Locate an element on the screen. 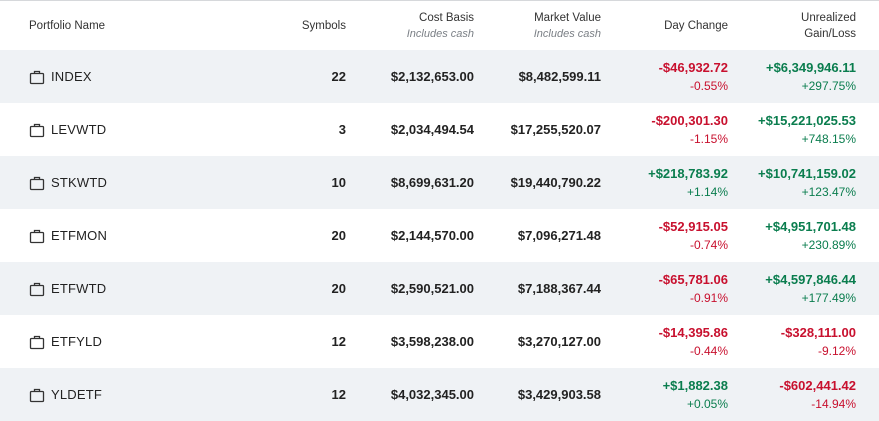 Image resolution: width=879 pixels, height=421 pixels. portfolio-name-link: ETFWTD is located at coordinates (79, 288).